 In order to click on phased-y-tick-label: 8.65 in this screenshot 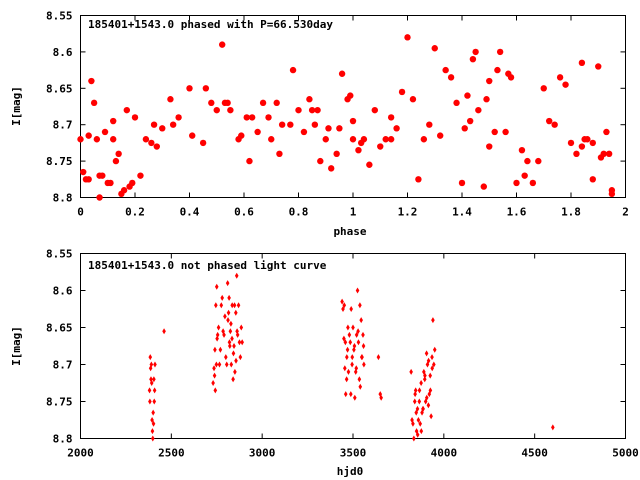, I will do `click(59, 88)`.